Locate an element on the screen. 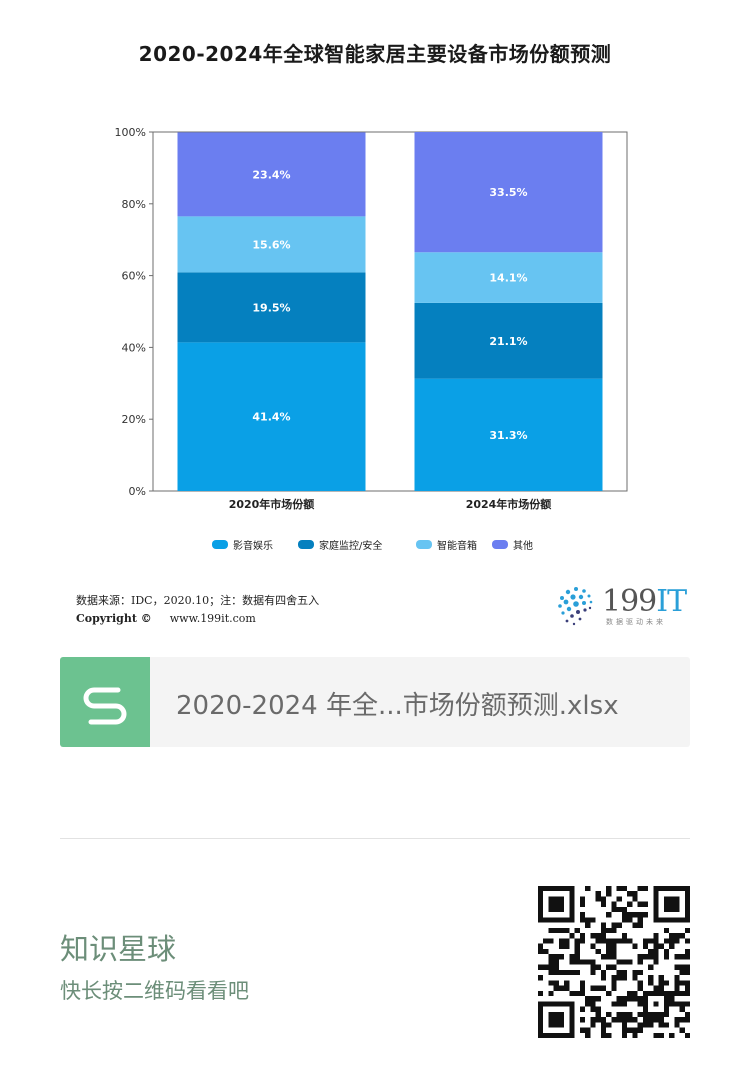 Image resolution: width=750 pixels, height=1088 pixels. logo-mark-icon is located at coordinates (575, 606).